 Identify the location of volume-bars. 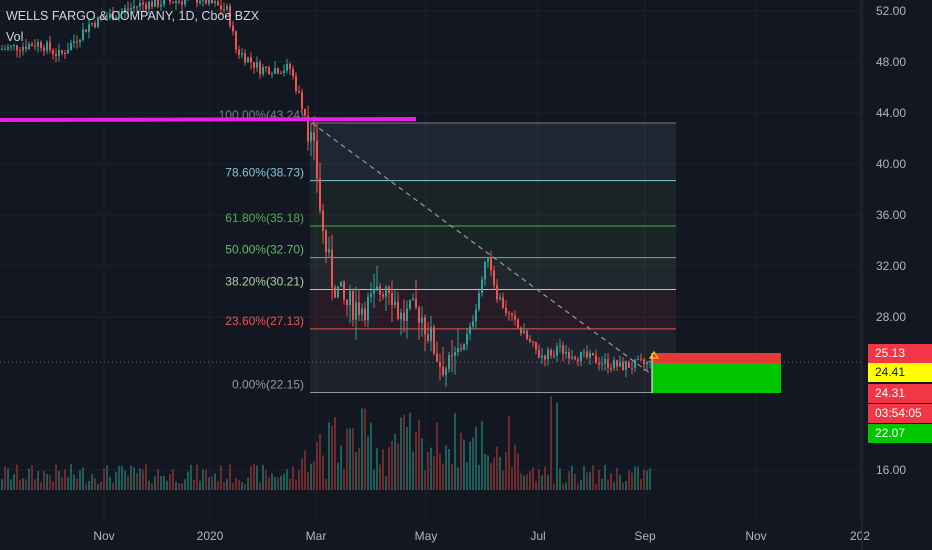
(326, 443).